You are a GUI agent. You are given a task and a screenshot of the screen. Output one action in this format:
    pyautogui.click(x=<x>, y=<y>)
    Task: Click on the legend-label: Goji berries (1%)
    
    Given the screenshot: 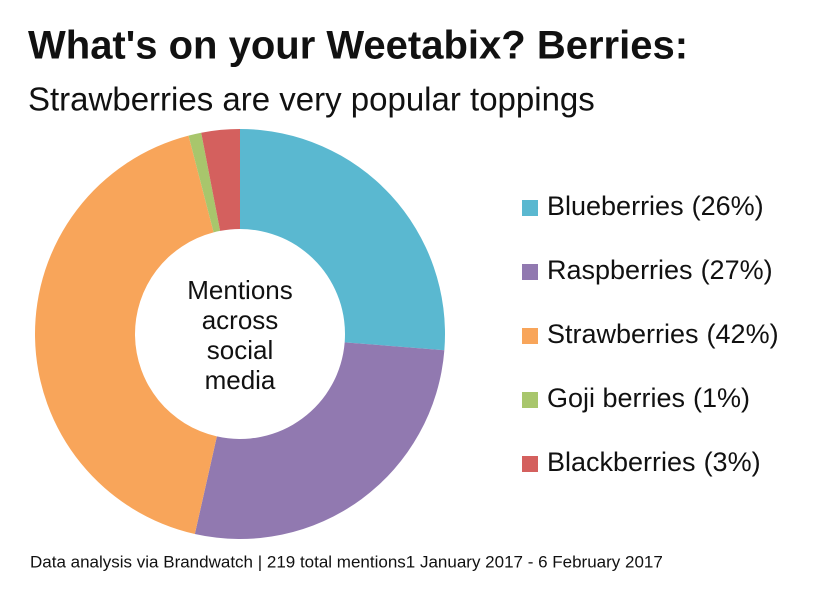 What is the action you would take?
    pyautogui.click(x=648, y=398)
    